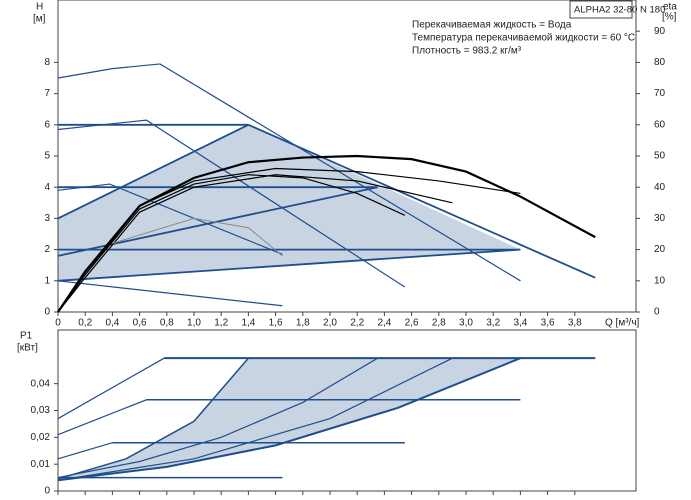  Describe the element at coordinates (520, 323) in the screenshot. I see `x-tick-label: 3,4` at that location.